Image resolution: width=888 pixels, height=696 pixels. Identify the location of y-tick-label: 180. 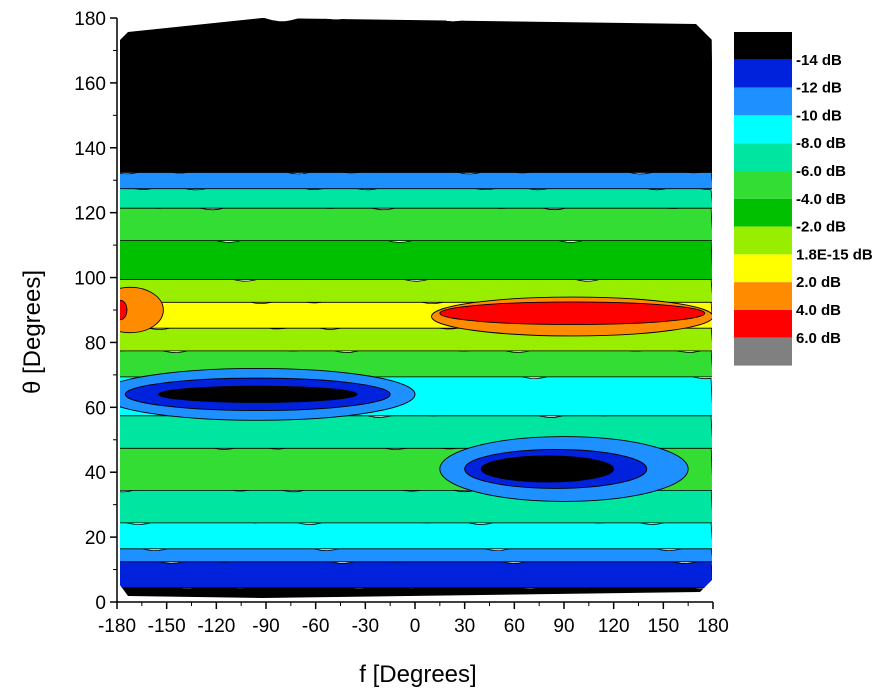
(90, 19).